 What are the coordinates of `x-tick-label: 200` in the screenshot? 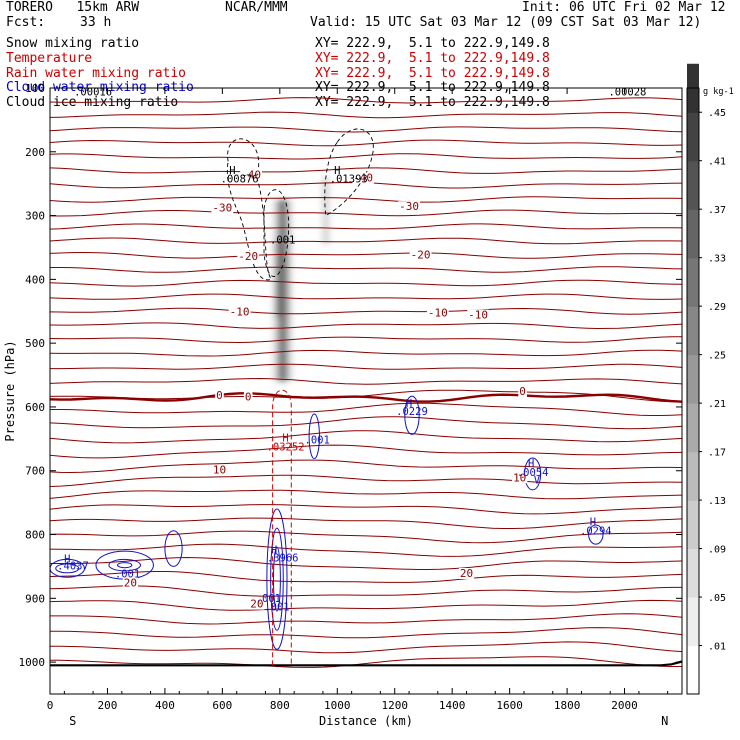 It's located at (108, 705).